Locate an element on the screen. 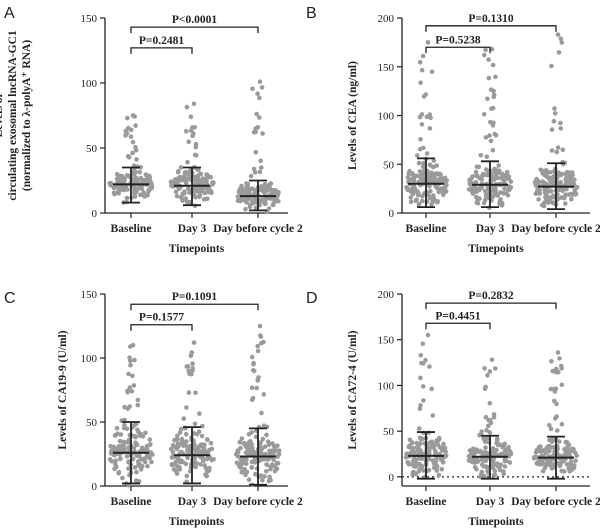 Image resolution: width=600 pixels, height=530 pixels. y-axis-title: Levels of is located at coordinates (2, 115).